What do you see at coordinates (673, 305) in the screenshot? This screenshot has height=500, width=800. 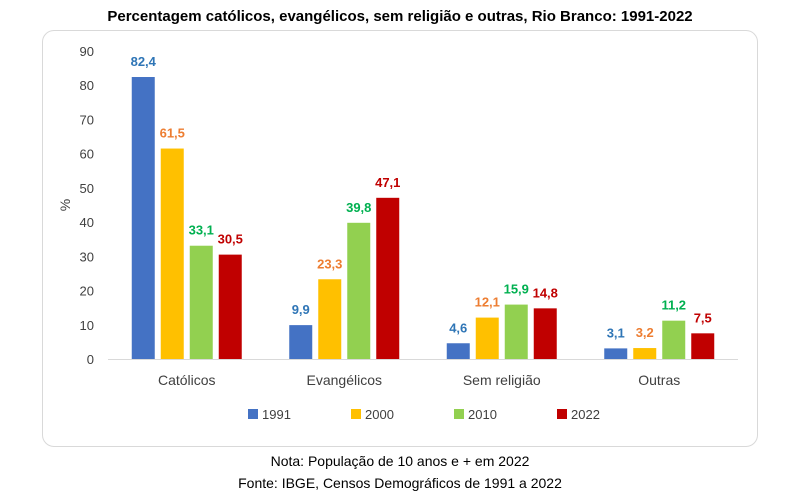 I see `data-label: 11,2` at bounding box center [673, 305].